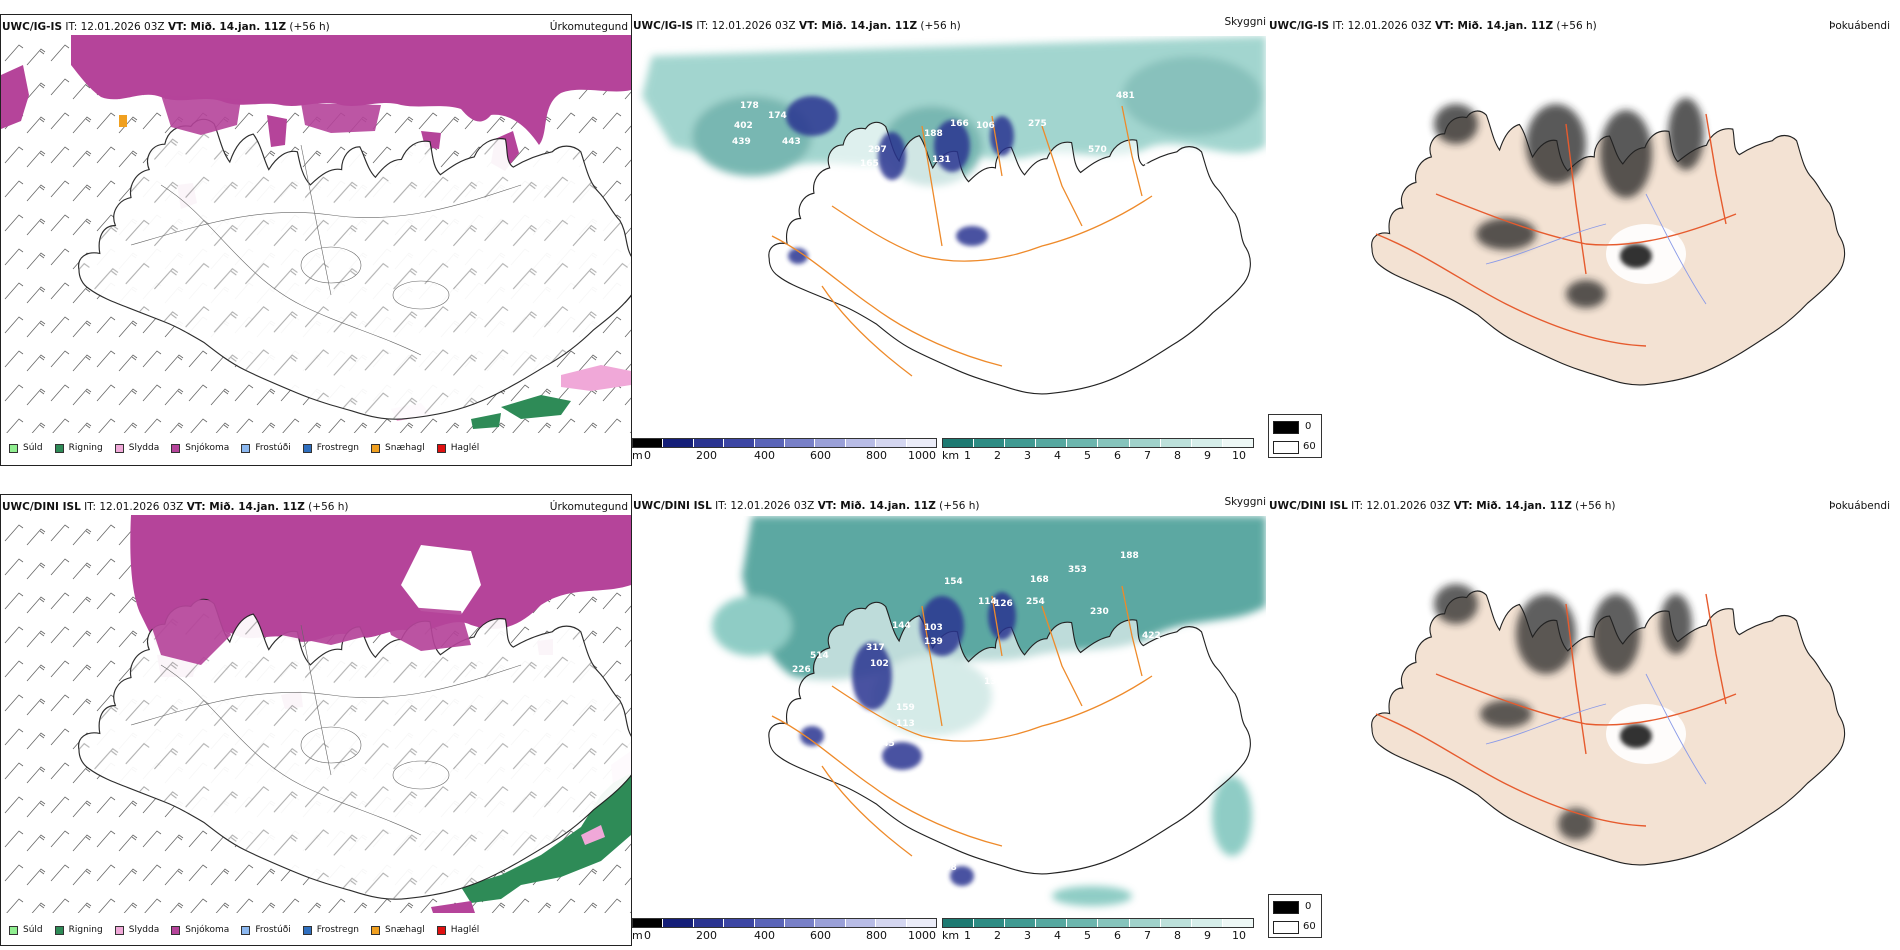 The height and width of the screenshot is (950, 1900). What do you see at coordinates (820, 935) in the screenshot?
I see `tick: 600` at bounding box center [820, 935].